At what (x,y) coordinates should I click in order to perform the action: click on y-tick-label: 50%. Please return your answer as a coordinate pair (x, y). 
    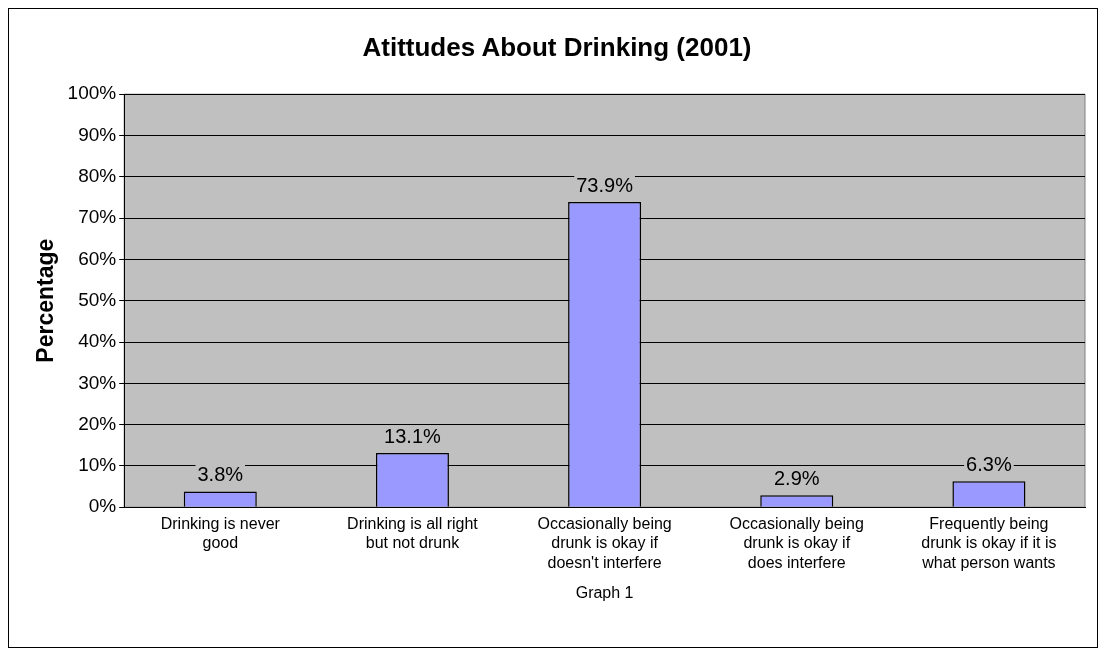
    Looking at the image, I should click on (97, 299).